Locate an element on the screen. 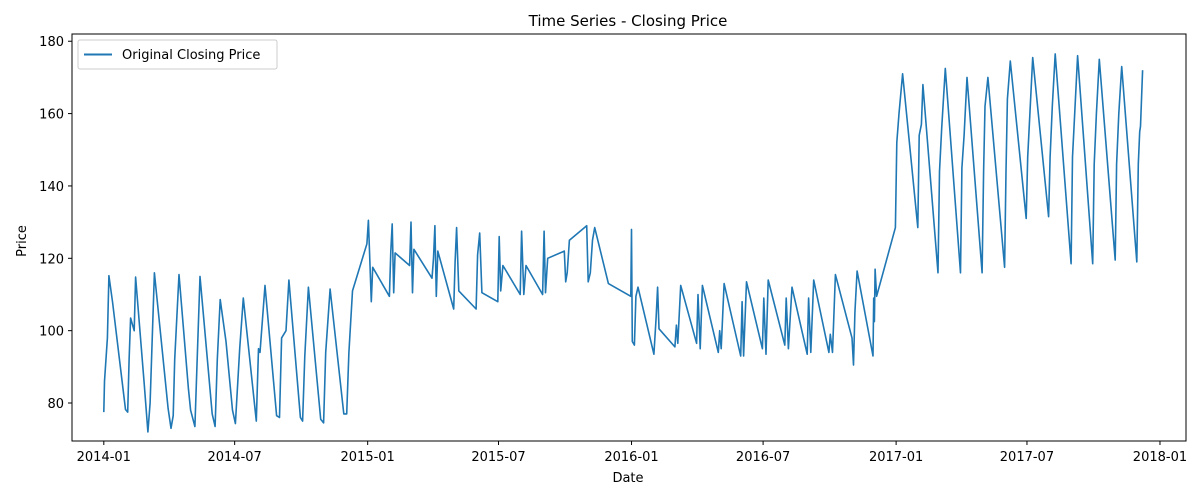  x-tick-label: 2016-01 is located at coordinates (631, 457).